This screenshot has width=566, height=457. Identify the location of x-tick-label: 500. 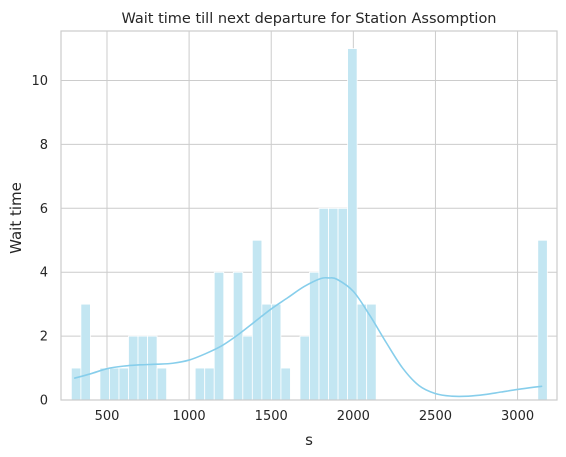
(107, 416).